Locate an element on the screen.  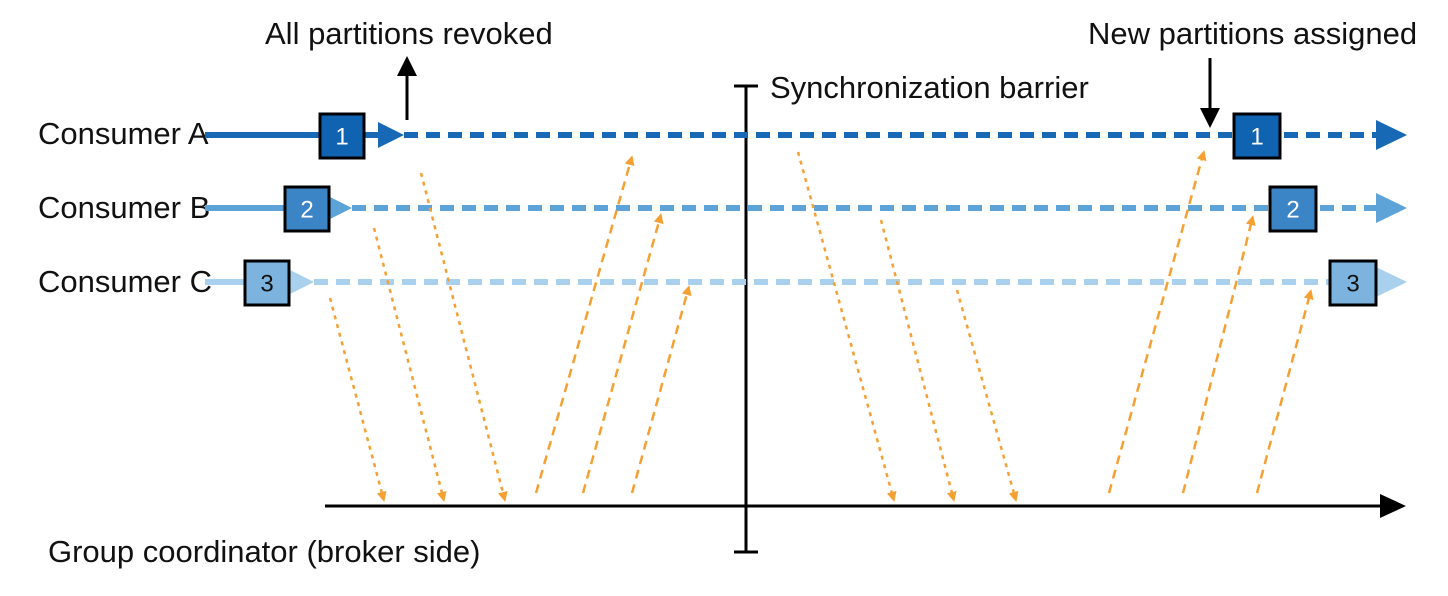
consumer-b-label: Consumer B is located at coordinates (124, 207).